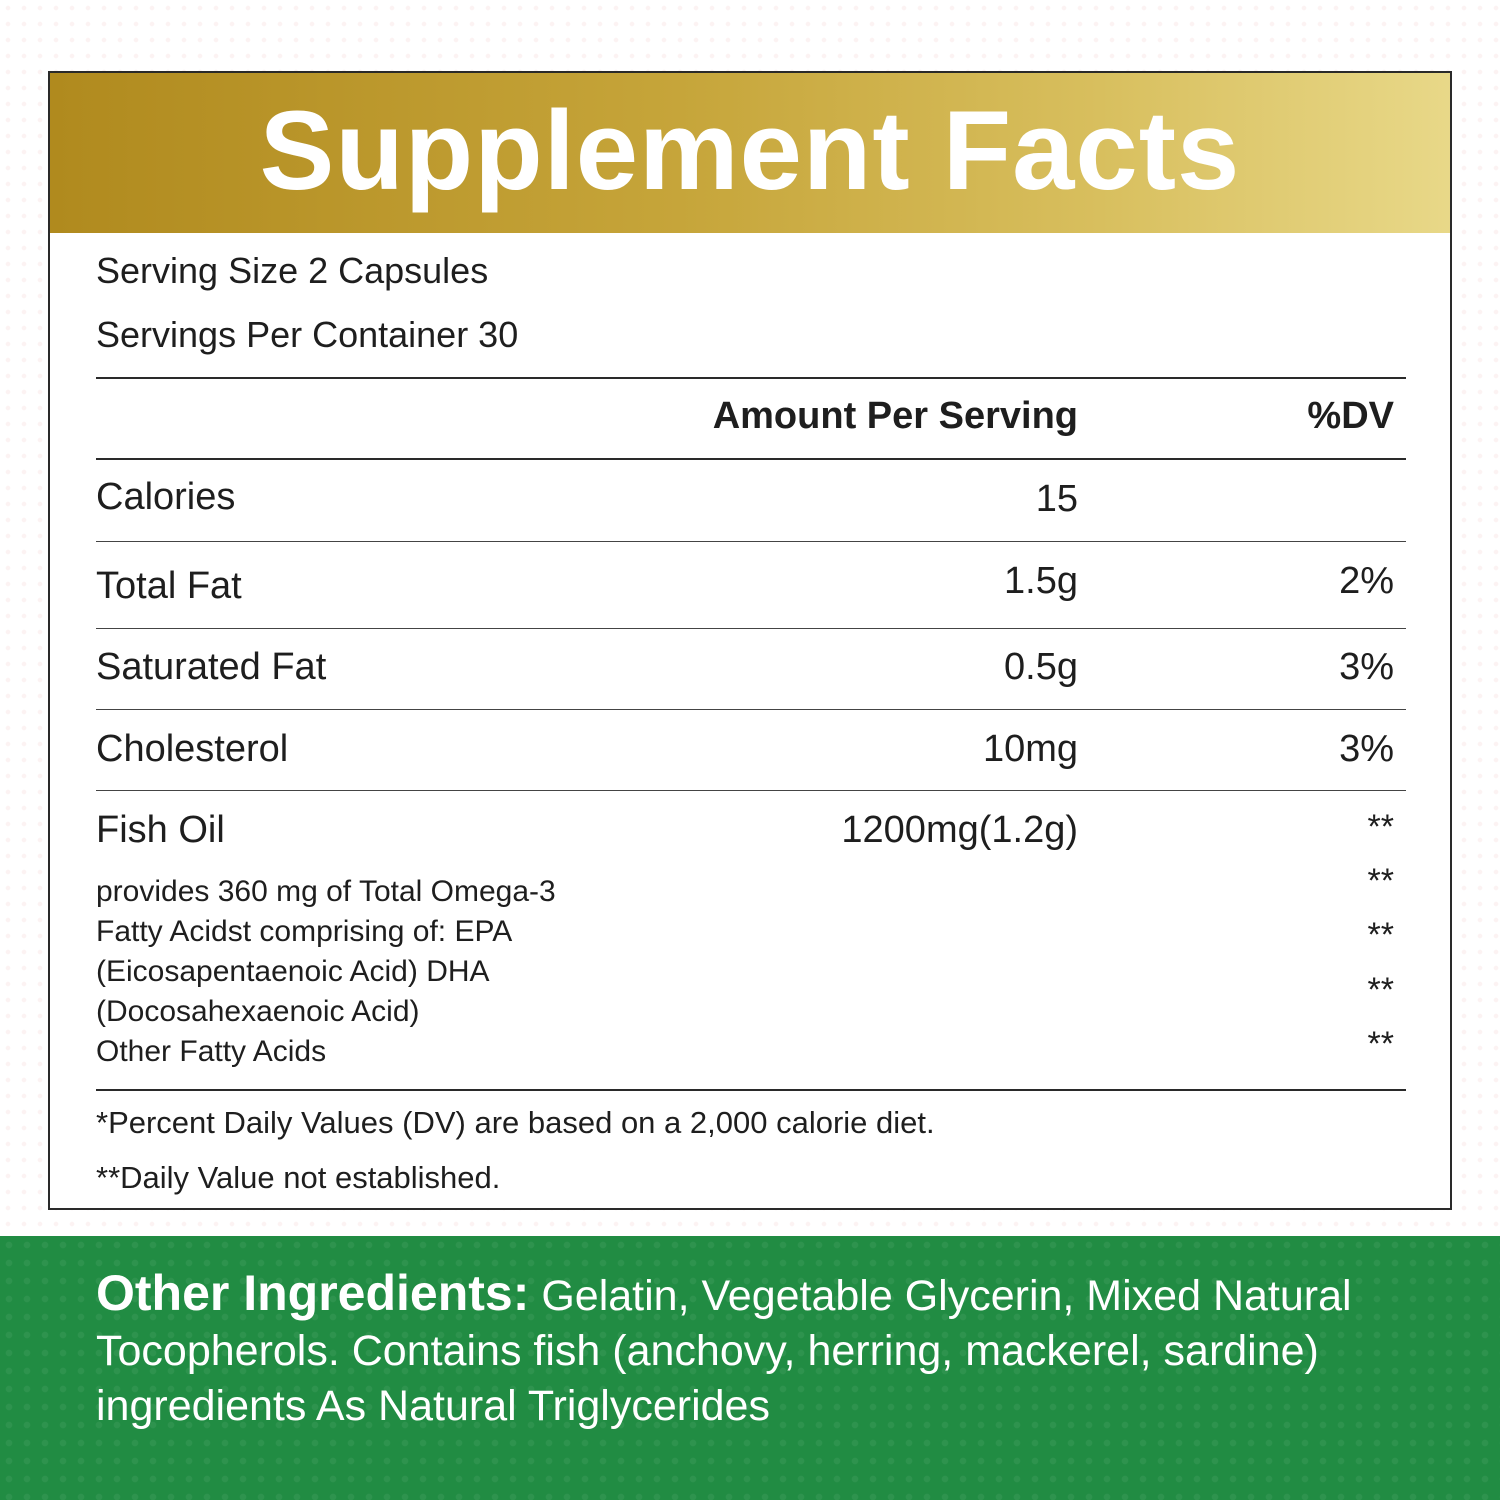  Describe the element at coordinates (959, 830) in the screenshot. I see `row-fish-oil-amount: 1200mg(1.2g)` at that location.